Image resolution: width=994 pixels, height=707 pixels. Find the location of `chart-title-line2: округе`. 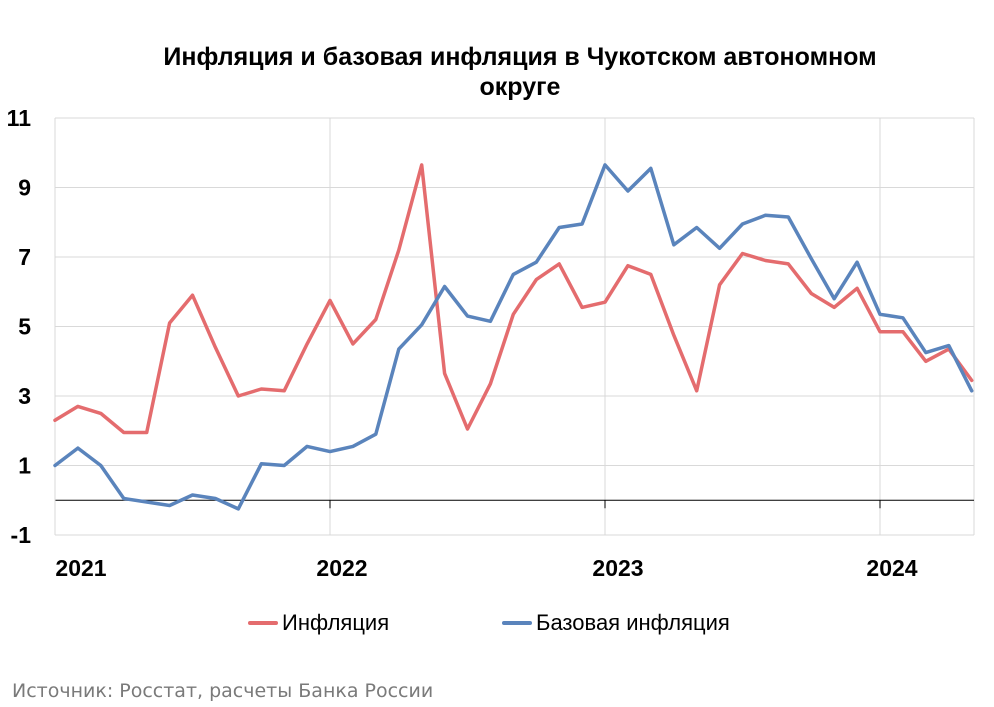

chart-title-line2: округе is located at coordinates (520, 87).